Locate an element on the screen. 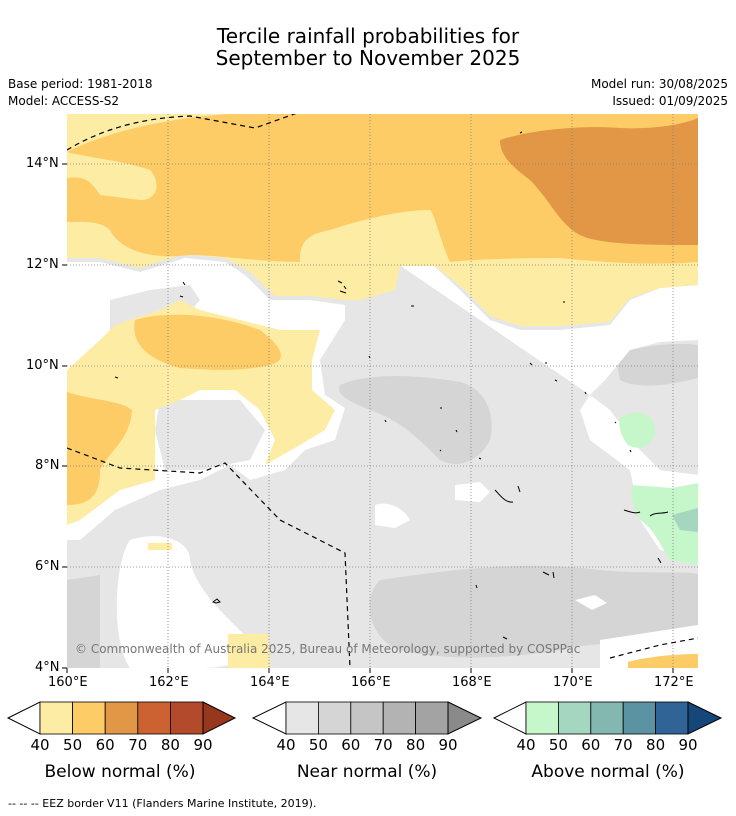  model-run: Model run: 30/08/2025 is located at coordinates (659, 84).